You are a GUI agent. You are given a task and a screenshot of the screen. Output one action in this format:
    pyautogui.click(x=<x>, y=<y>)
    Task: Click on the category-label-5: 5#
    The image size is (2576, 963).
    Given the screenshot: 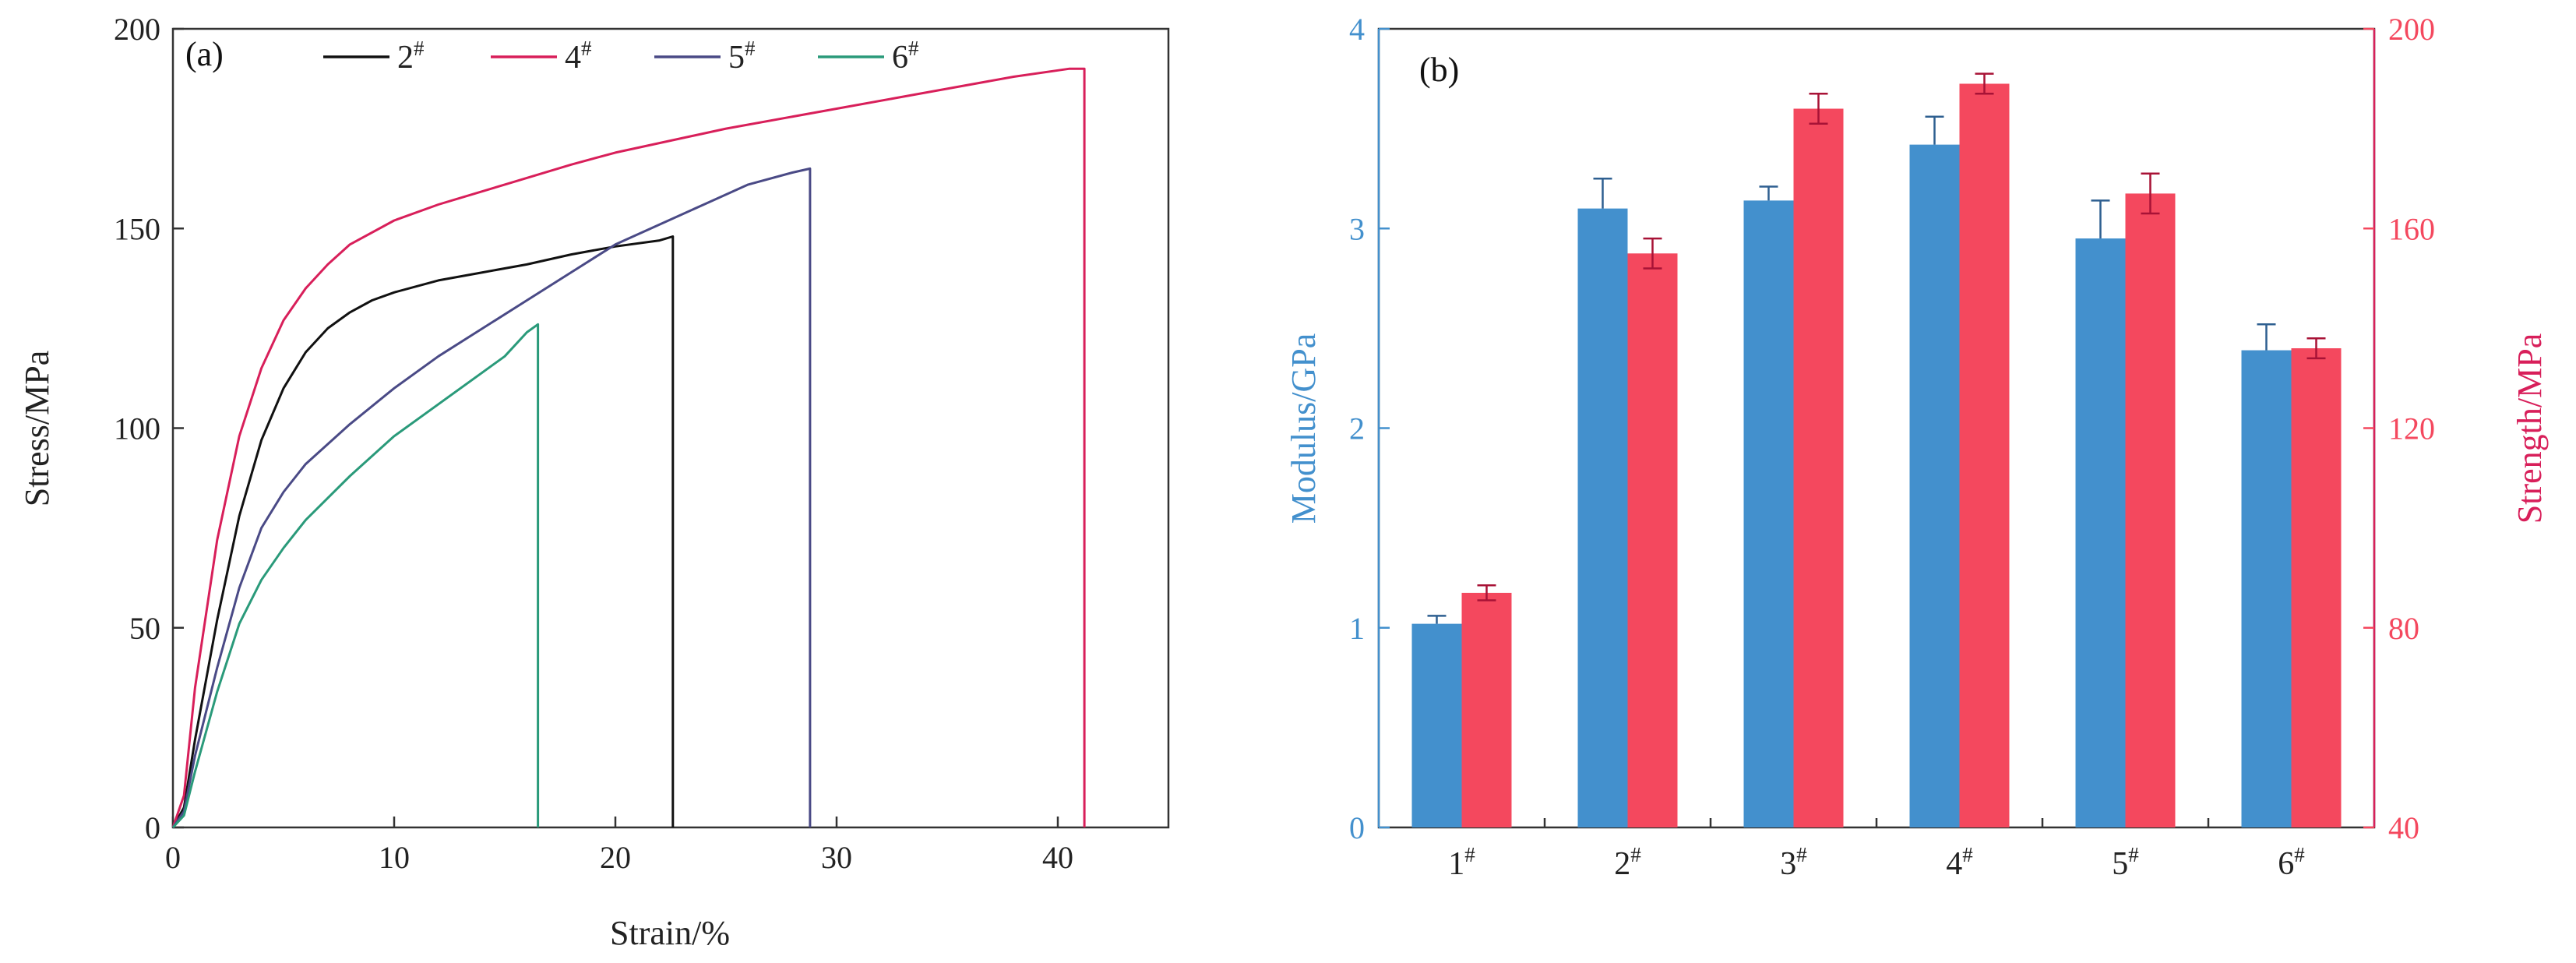 What is the action you would take?
    pyautogui.click(x=2125, y=862)
    